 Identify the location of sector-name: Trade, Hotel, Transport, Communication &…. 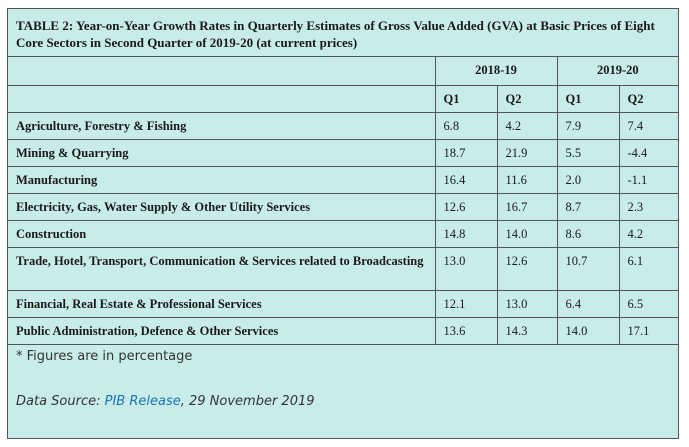
(222, 269).